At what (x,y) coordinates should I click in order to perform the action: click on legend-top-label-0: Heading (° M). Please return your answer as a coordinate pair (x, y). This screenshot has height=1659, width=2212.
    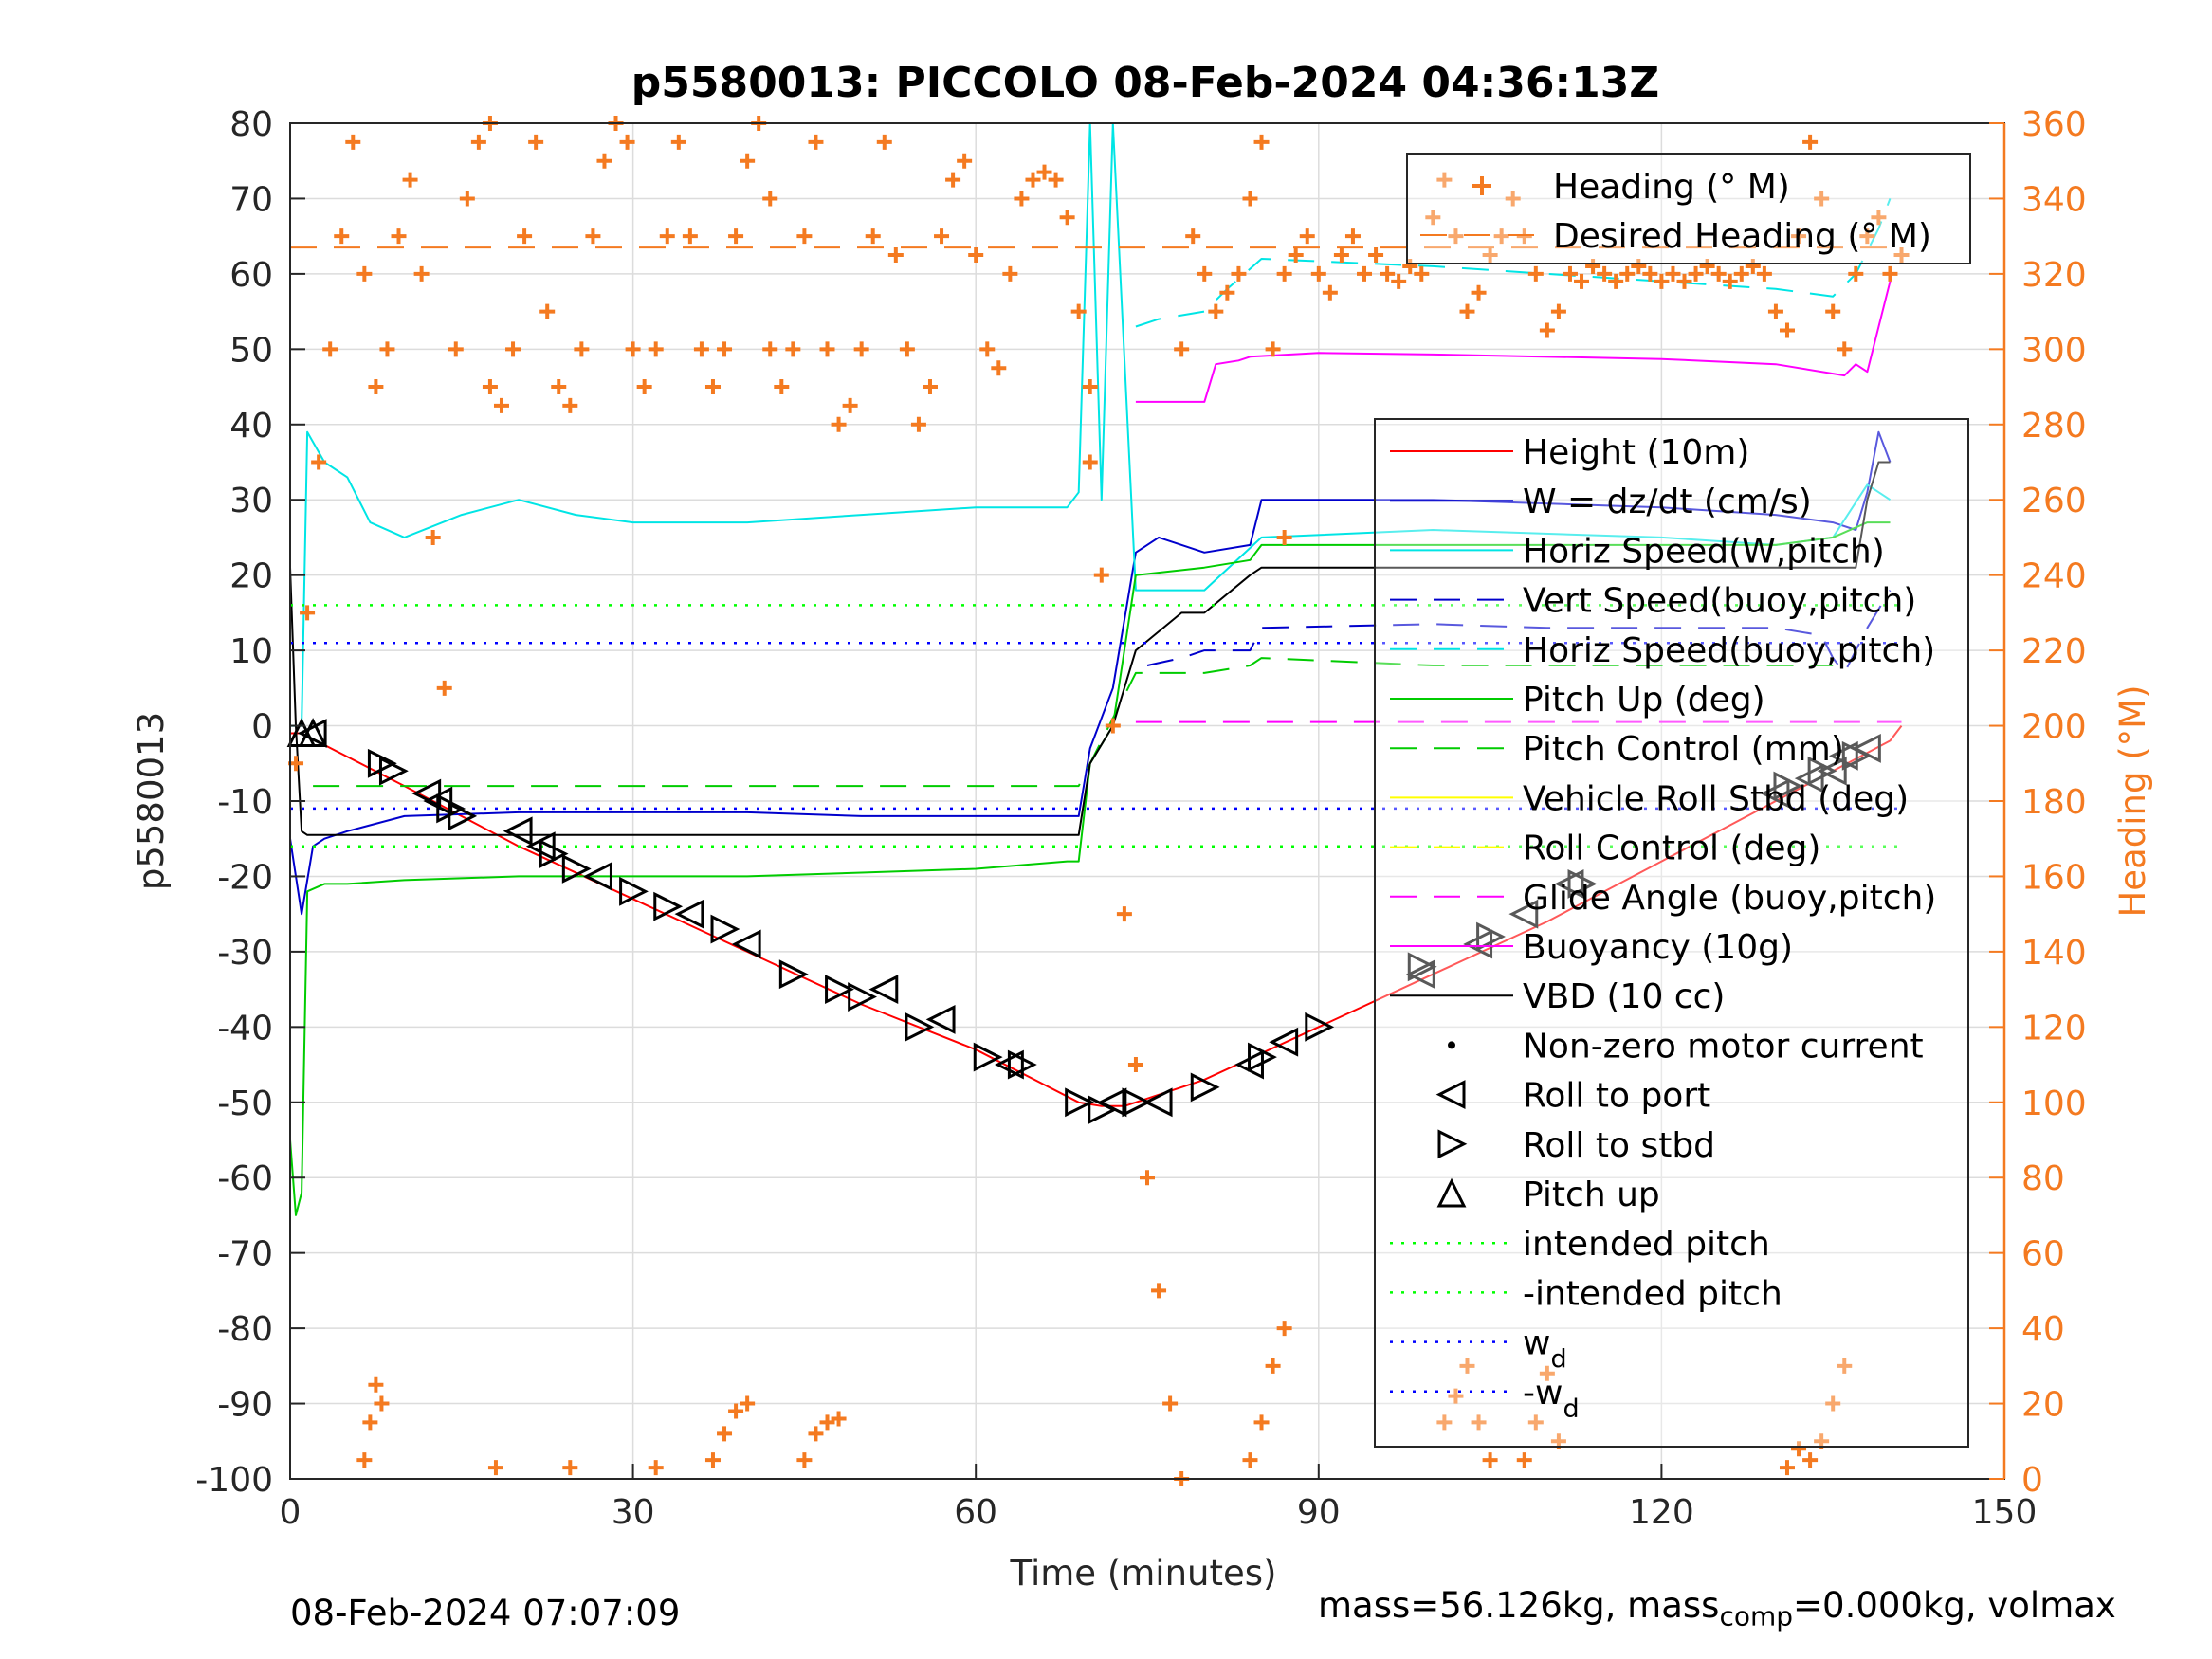
    Looking at the image, I should click on (1671, 187).